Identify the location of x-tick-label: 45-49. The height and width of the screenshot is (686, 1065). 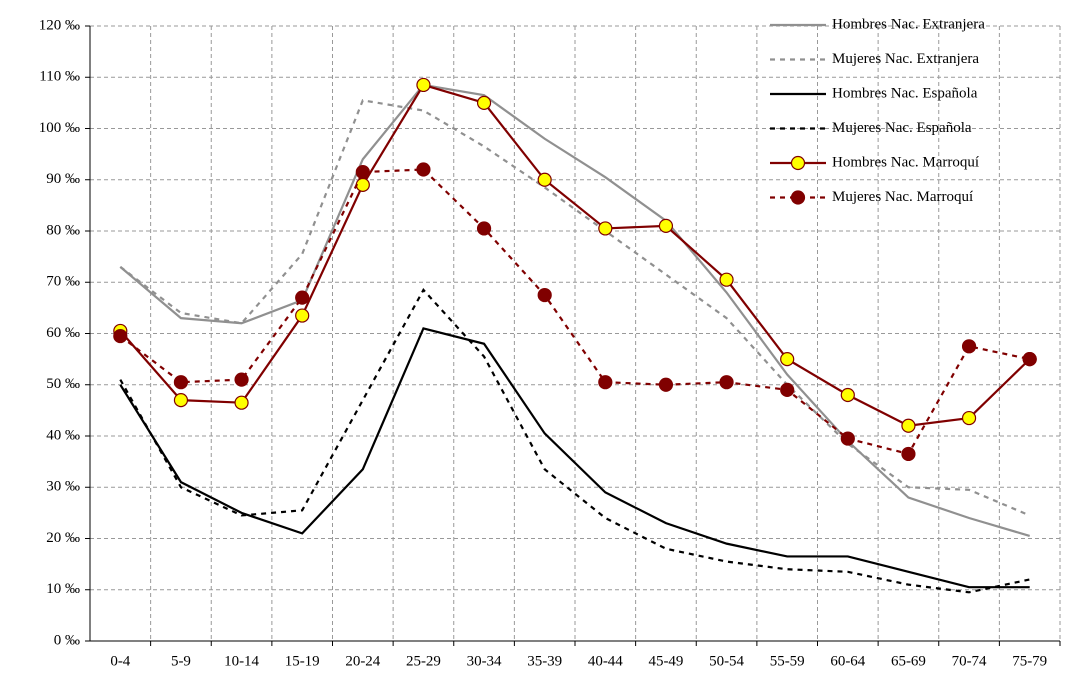
(665, 661).